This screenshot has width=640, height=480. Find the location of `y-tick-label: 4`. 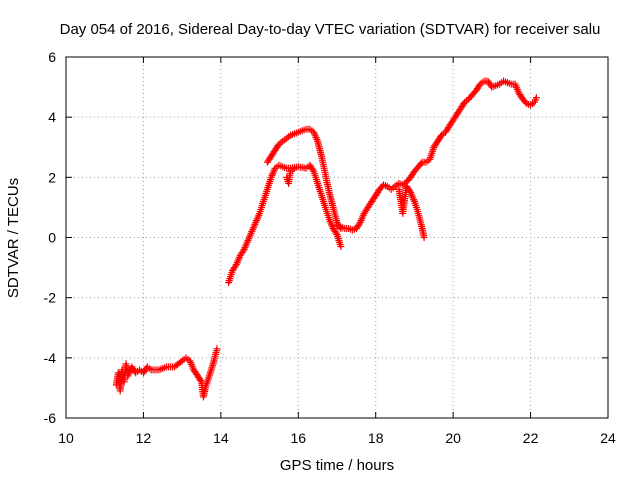

y-tick-label: 4 is located at coordinates (52, 117).